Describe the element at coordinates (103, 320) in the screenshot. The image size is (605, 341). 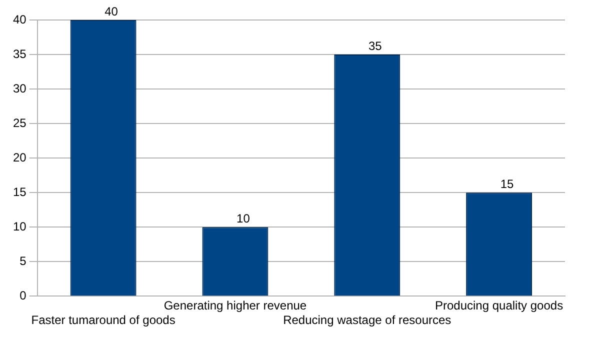
I see `x-tick-label: Faster tumaround of goods` at that location.